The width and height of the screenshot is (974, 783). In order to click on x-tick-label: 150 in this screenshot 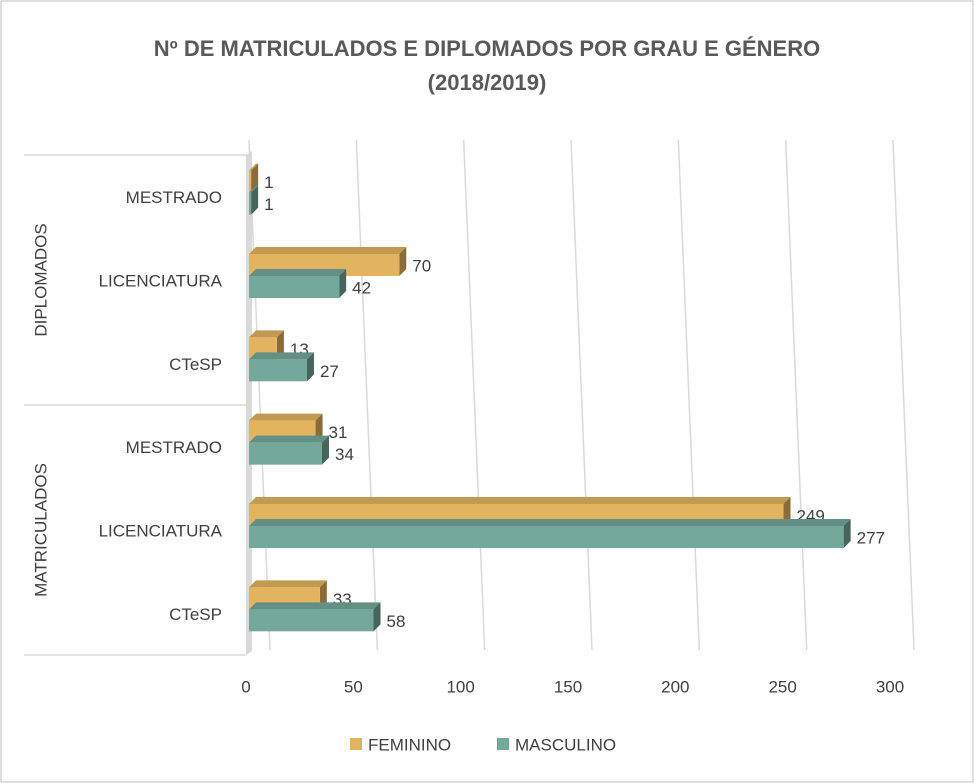, I will do `click(568, 686)`.